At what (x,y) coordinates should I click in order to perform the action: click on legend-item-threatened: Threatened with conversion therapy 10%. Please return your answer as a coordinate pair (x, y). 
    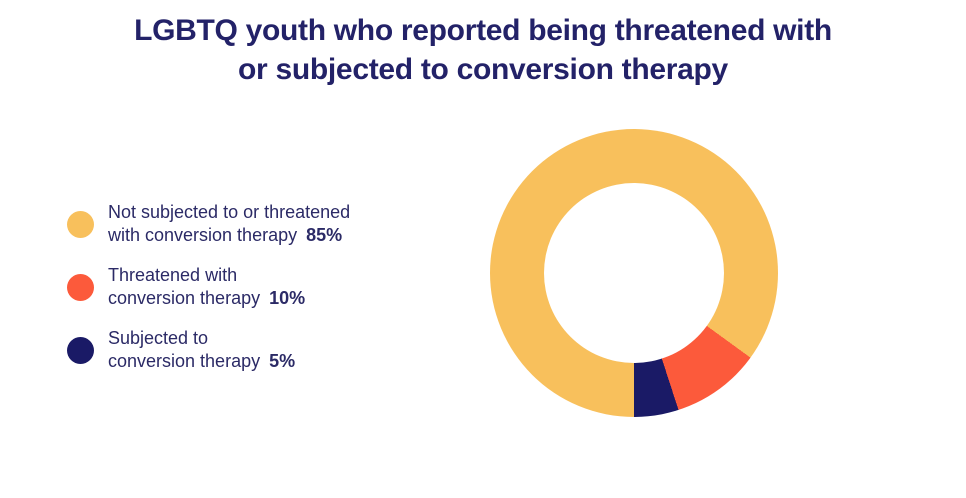
    Looking at the image, I should click on (208, 287).